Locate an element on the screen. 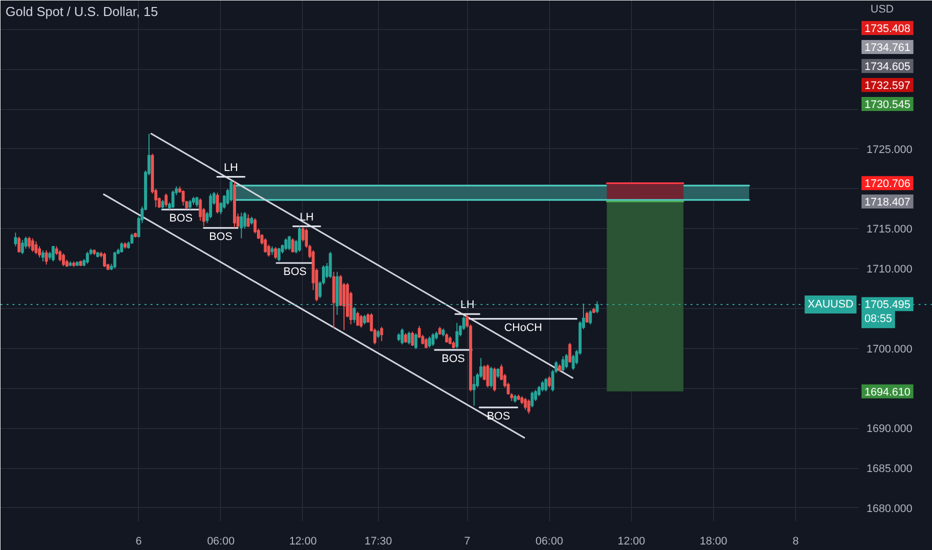 The height and width of the screenshot is (550, 932). y2-axis-title: USD is located at coordinates (882, 10).